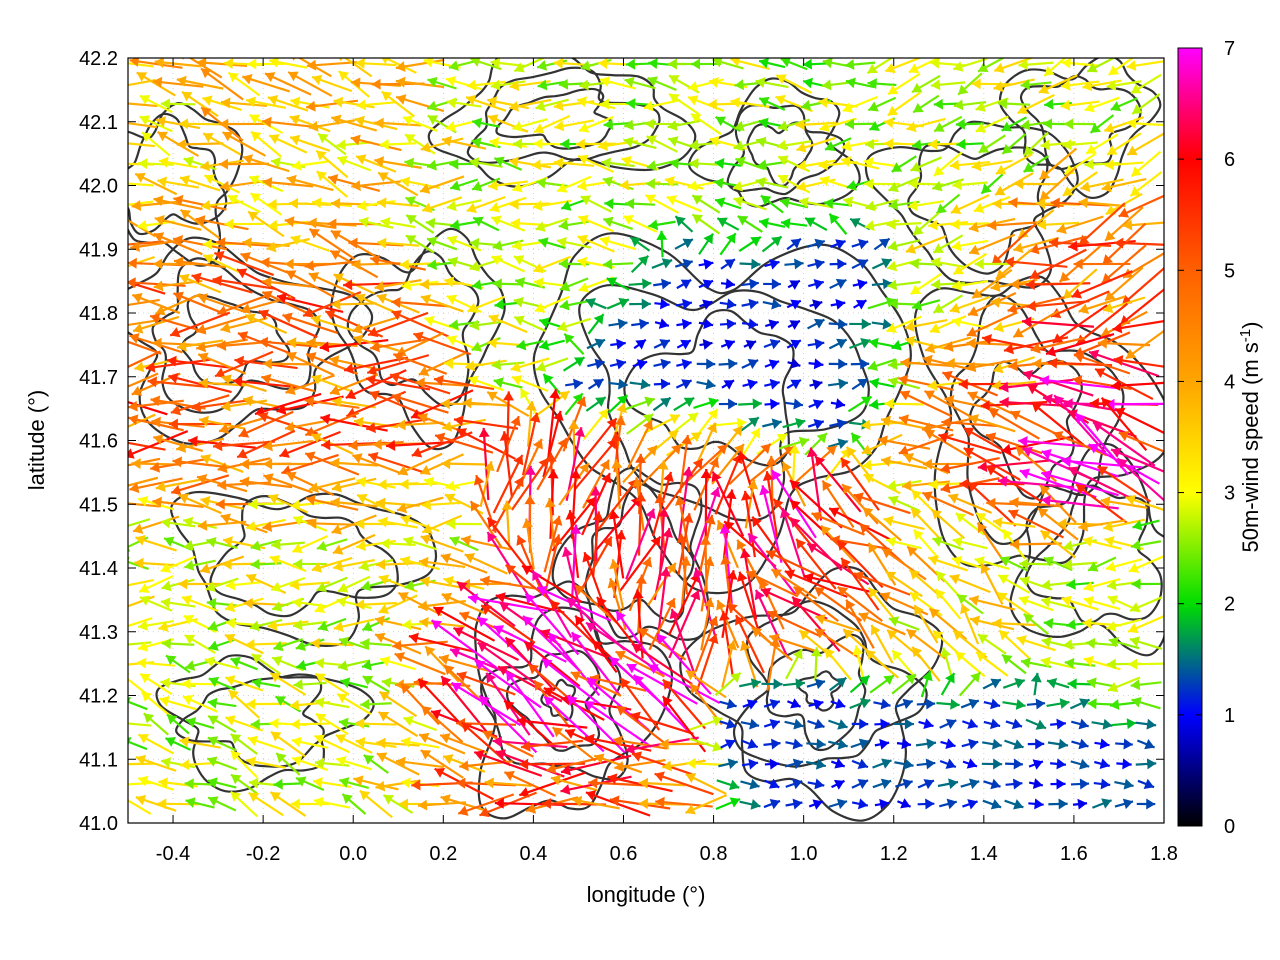 This screenshot has width=1280, height=960. What do you see at coordinates (1250, 325) in the screenshot?
I see `colorbar-title-suffix: )` at bounding box center [1250, 325].